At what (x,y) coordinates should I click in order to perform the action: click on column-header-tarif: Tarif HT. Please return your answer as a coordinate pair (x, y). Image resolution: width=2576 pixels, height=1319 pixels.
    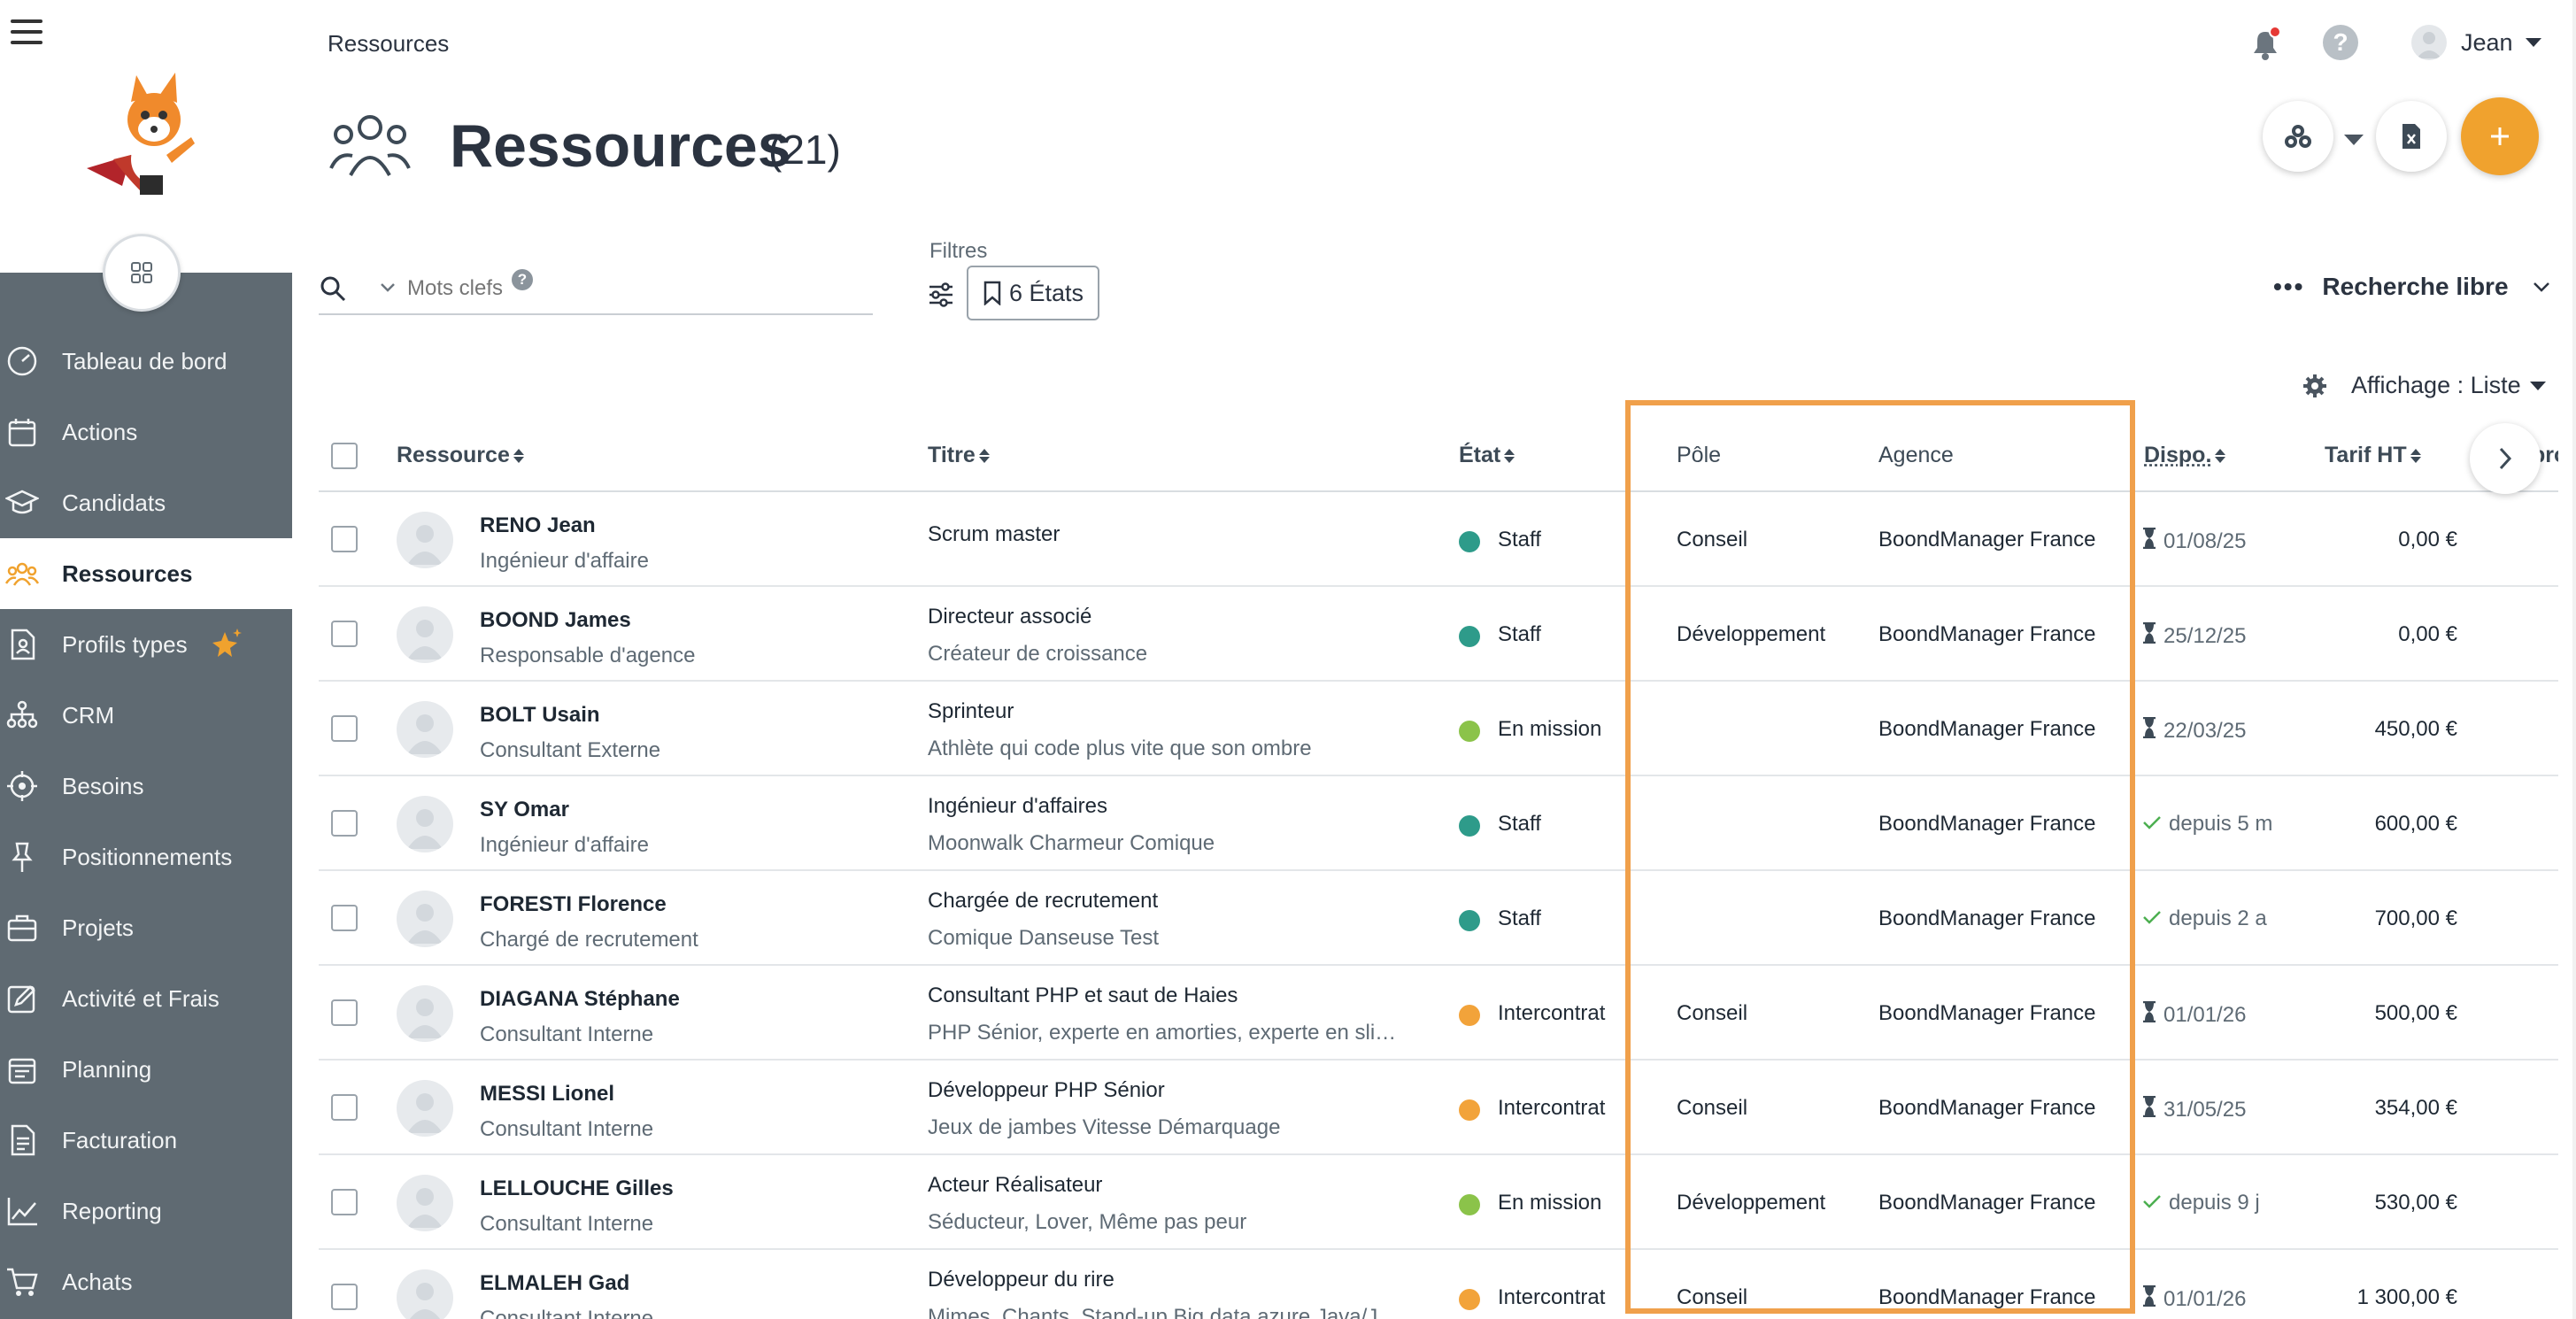
    Looking at the image, I should click on (2373, 455).